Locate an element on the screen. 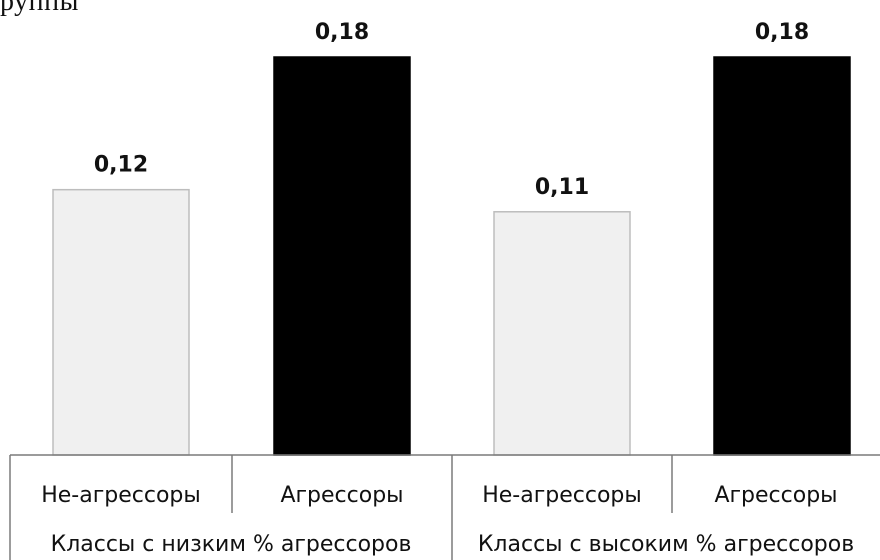  top-text-fragment: руппы is located at coordinates (39, 8).